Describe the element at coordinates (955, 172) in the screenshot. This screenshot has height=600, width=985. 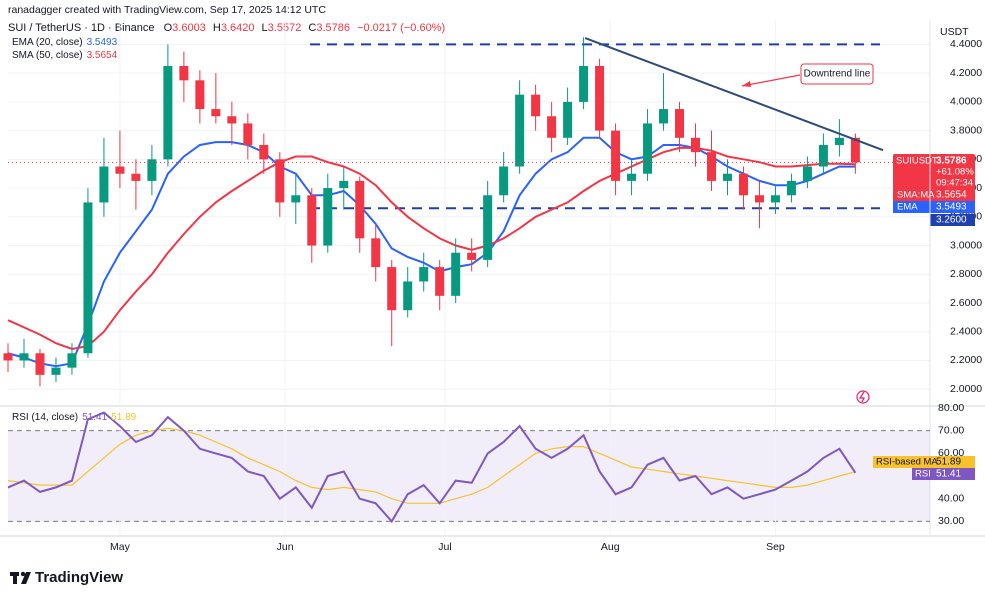
I see `price-tag-change: +61.08%` at that location.